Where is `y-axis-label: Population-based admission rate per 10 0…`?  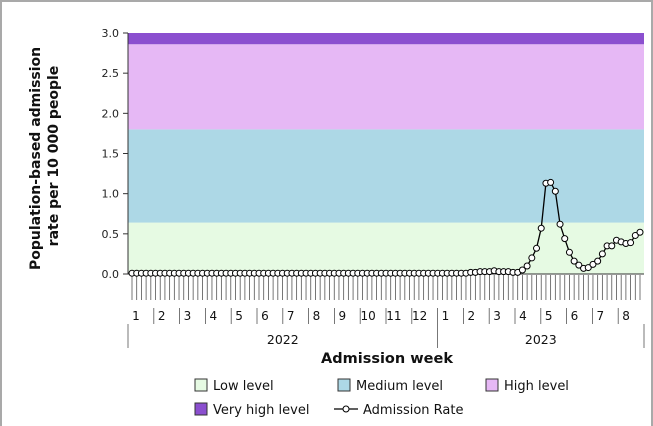
y-axis-label: Population-based admission rate per 10 0… is located at coordinates (45, 156).